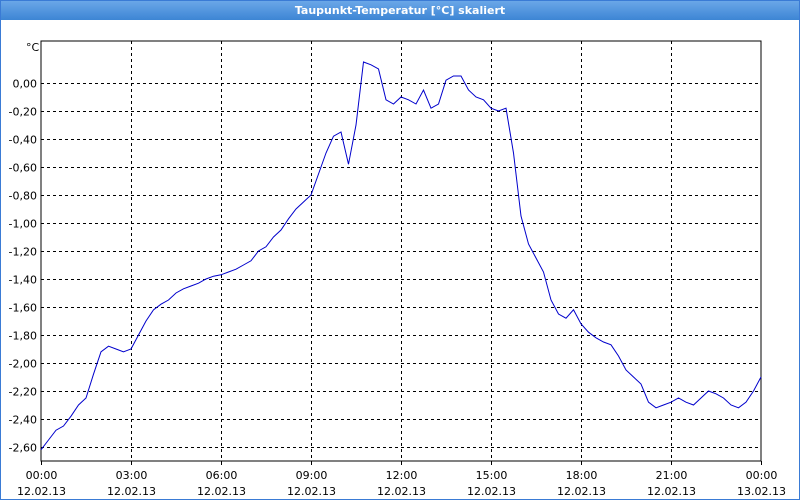 This screenshot has height=500, width=800. Describe the element at coordinates (222, 475) in the screenshot. I see `x-tick-time: 06:00` at that location.